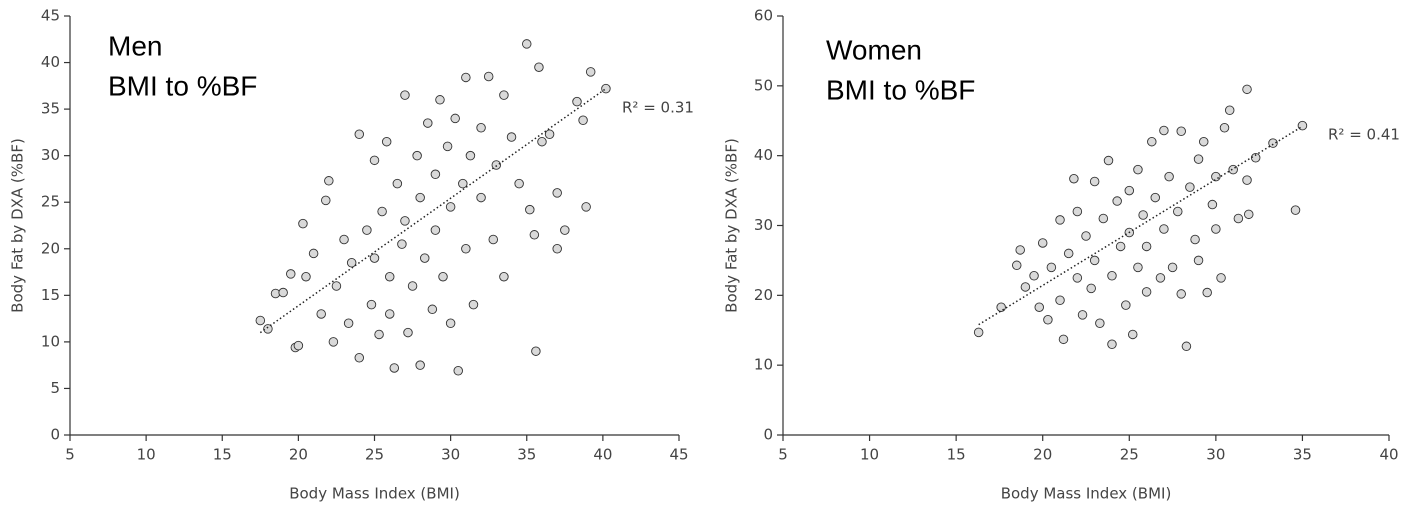 The height and width of the screenshot is (508, 1421). What do you see at coordinates (783, 455) in the screenshot?
I see `x-tick-label: 5` at bounding box center [783, 455].